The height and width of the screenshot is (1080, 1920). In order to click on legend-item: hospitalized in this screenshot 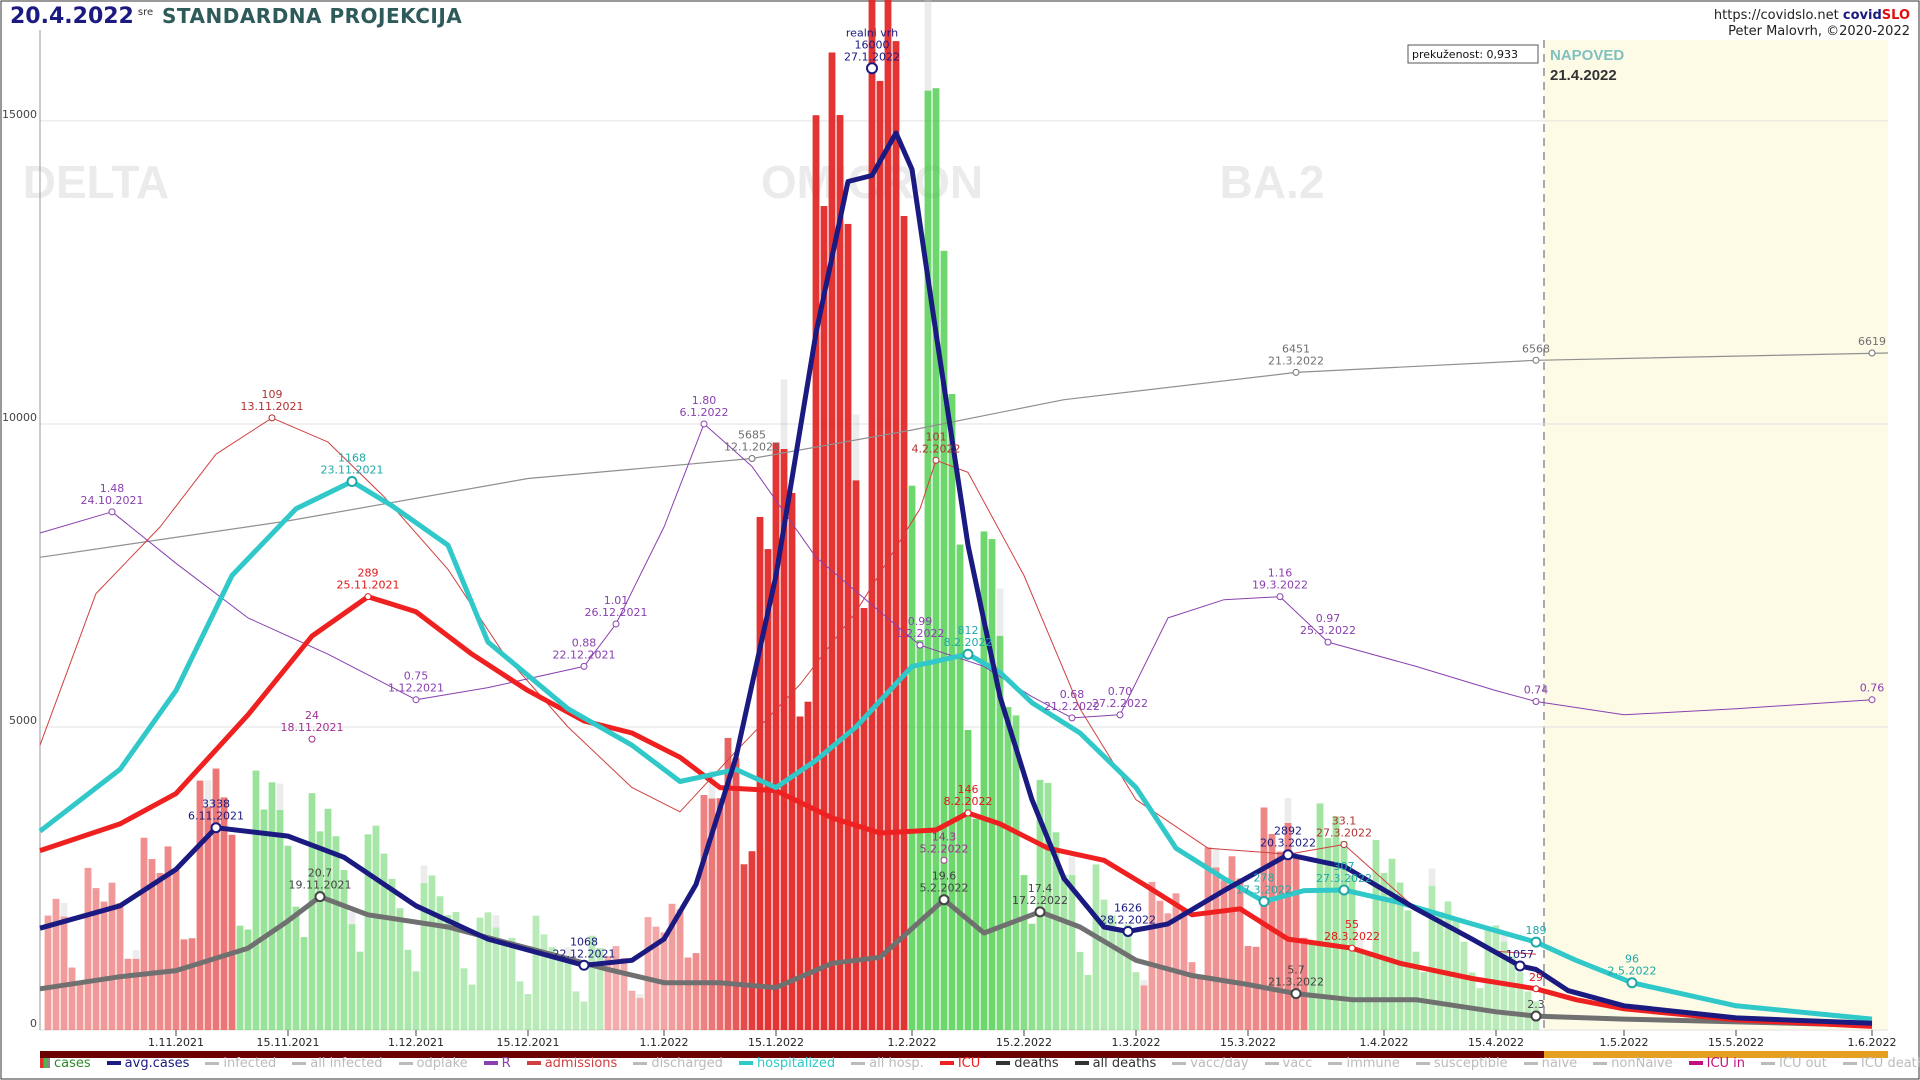, I will do `click(786, 1063)`.